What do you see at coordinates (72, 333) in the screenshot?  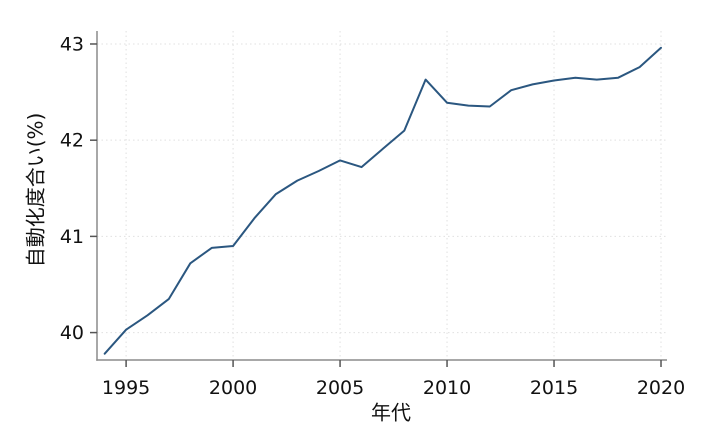 I see `y-tick-label: 40` at bounding box center [72, 333].